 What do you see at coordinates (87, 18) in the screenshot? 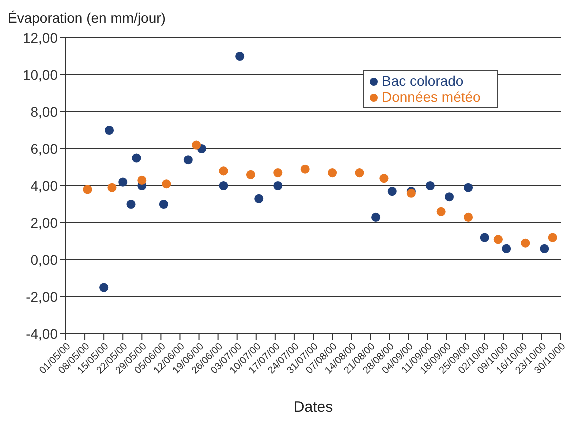
I see `y-axis-title: Évaporation (en mm/jour)` at bounding box center [87, 18].